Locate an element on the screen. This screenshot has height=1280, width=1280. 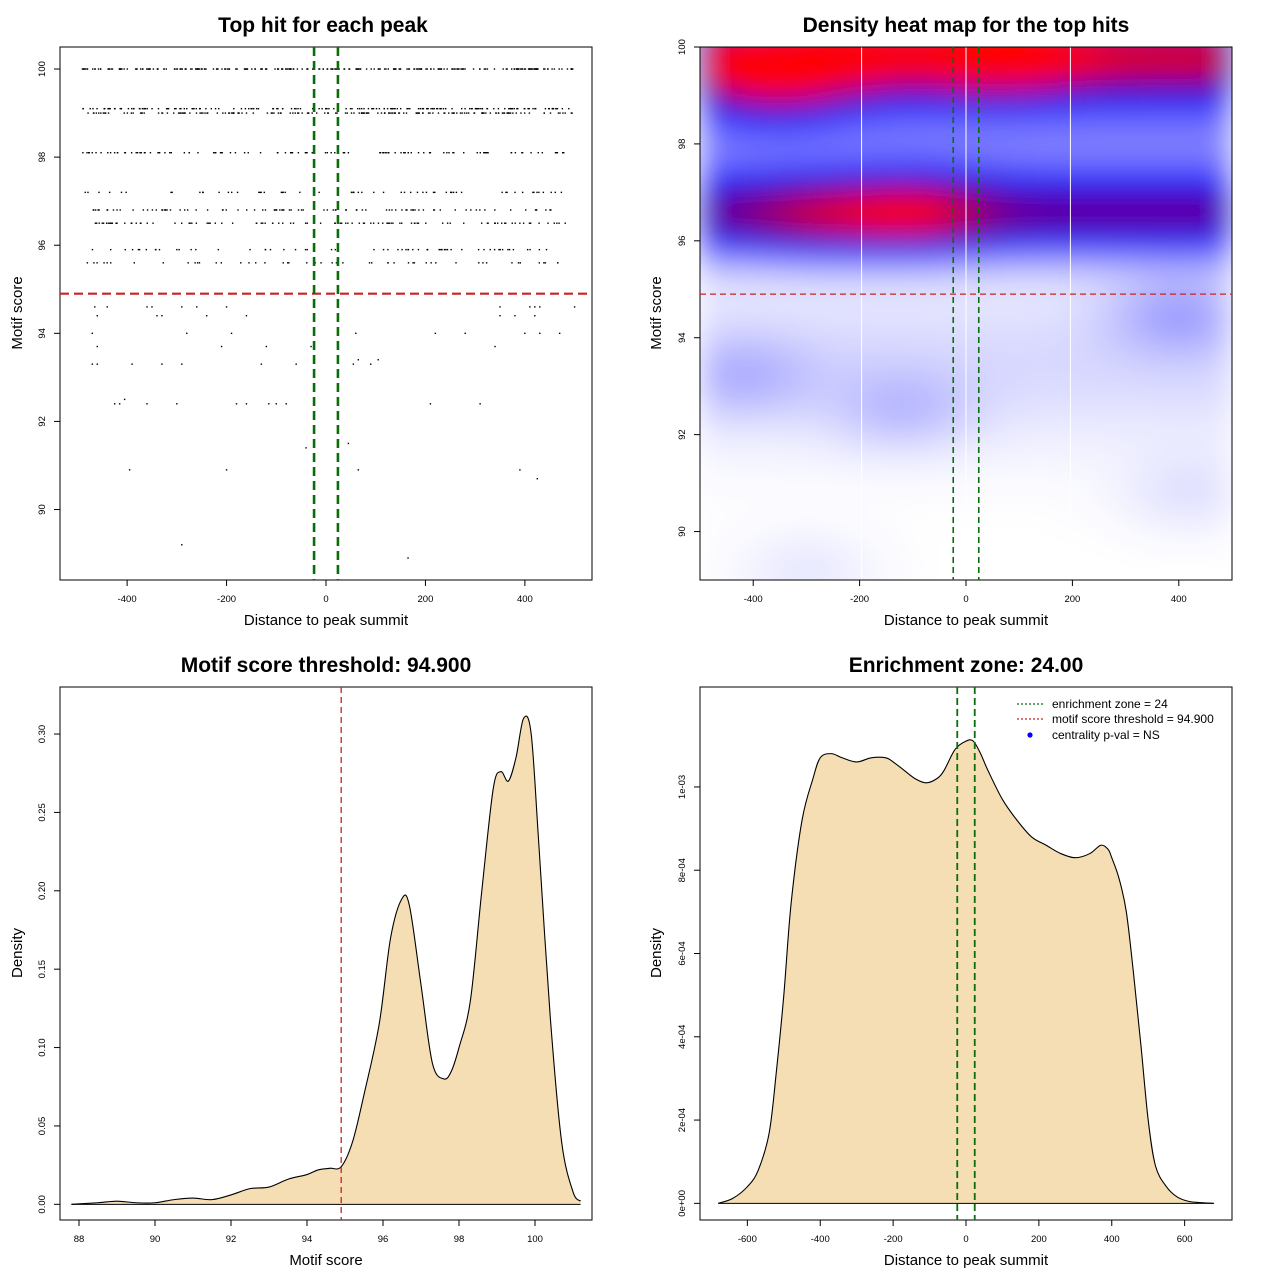
top-hits-xtick-label: 0 is located at coordinates (325, 599).